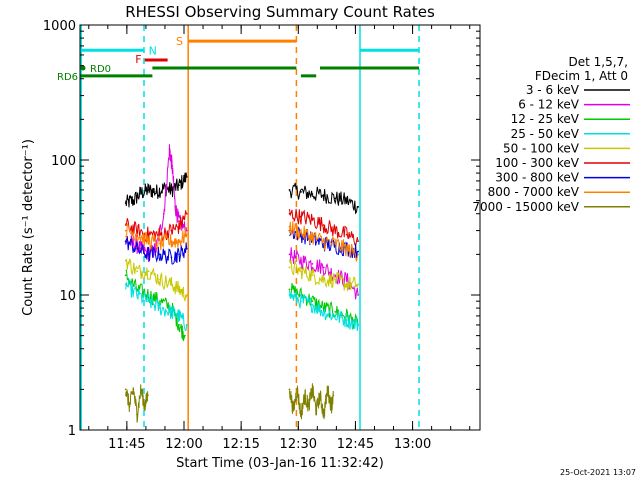 The width and height of the screenshot is (640, 484). Describe the element at coordinates (280, 463) in the screenshot. I see `x-axis-label: Start Time (03-Jan-16 11:32:42)` at that location.